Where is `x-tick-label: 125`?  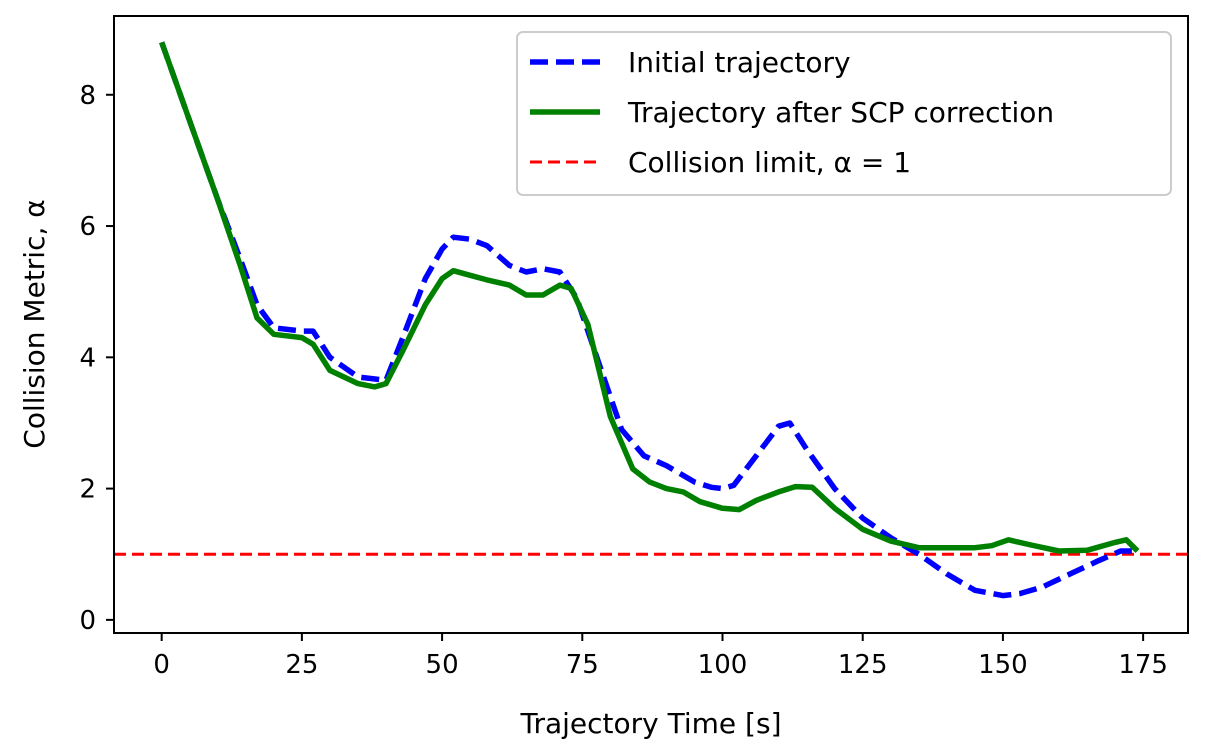
x-tick-label: 125 is located at coordinates (863, 665).